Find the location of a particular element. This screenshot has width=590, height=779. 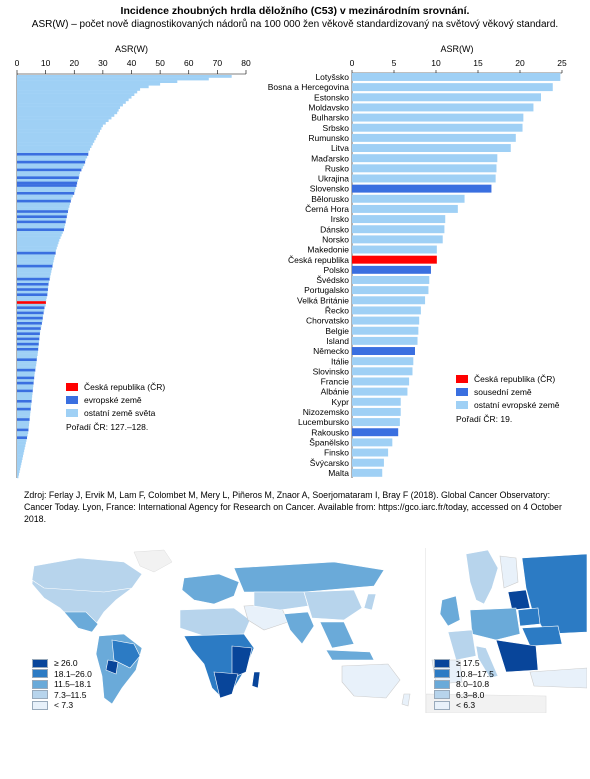

legend-item: sousední země is located at coordinates (508, 391).